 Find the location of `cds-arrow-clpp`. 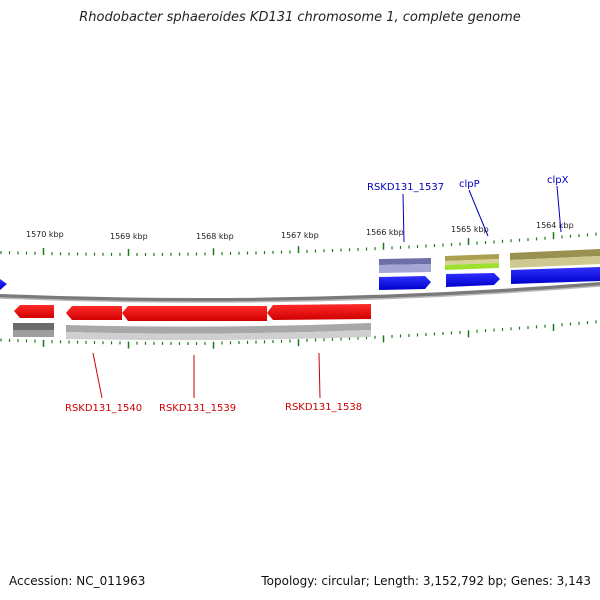

cds-arrow-clpp is located at coordinates (473, 280).